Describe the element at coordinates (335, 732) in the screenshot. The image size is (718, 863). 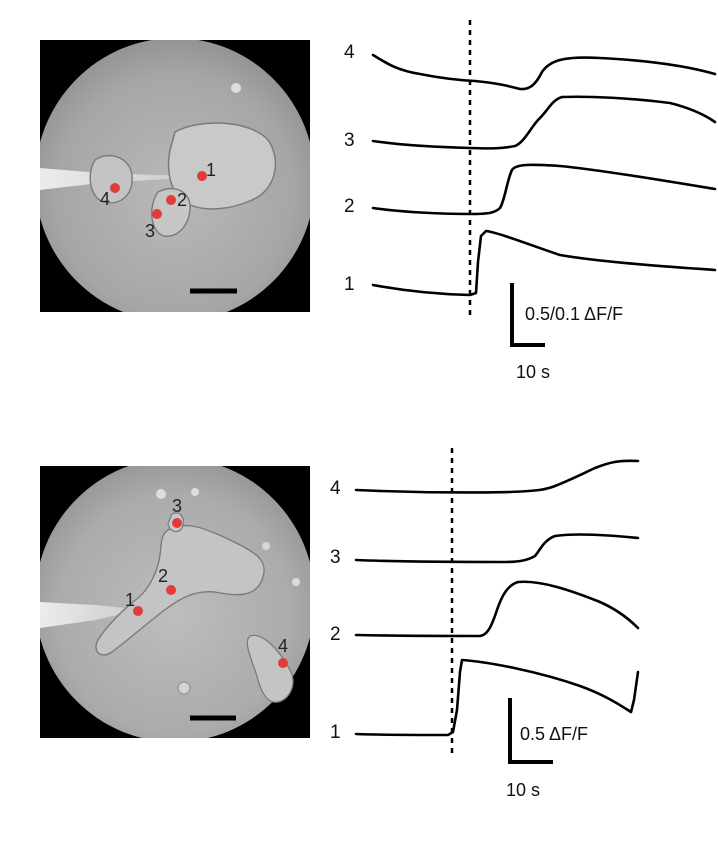
I see `trace-label-b-1: 1` at that location.